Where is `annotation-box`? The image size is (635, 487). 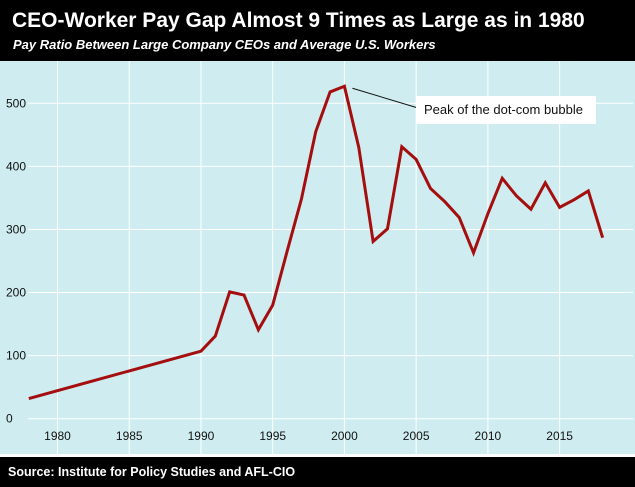
annotation-box is located at coordinates (506, 110).